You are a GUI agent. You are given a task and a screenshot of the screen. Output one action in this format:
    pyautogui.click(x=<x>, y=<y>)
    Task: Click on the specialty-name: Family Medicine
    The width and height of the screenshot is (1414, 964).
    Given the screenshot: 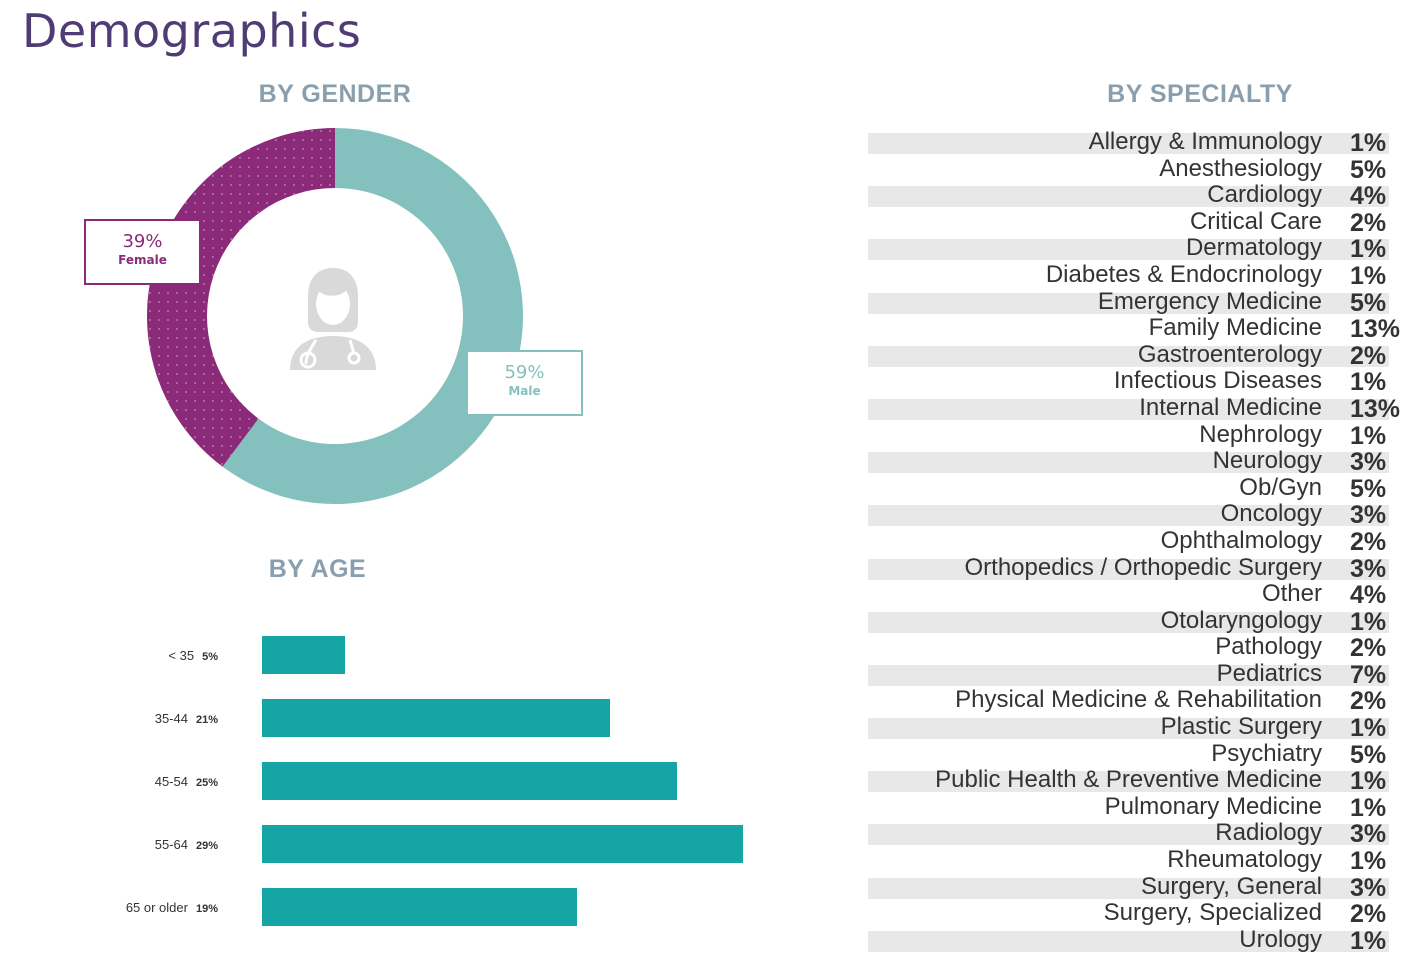 What is the action you would take?
    pyautogui.click(x=1235, y=328)
    